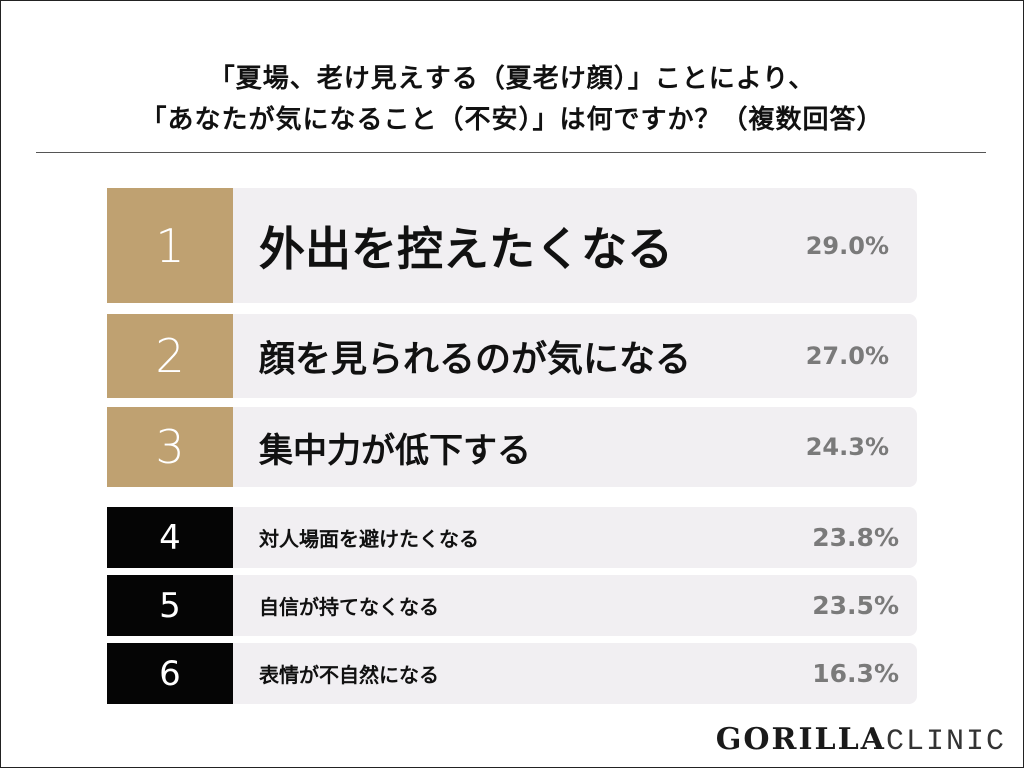 Image resolution: width=1024 pixels, height=768 pixels. What do you see at coordinates (511, 152) in the screenshot?
I see `title-divider` at bounding box center [511, 152].